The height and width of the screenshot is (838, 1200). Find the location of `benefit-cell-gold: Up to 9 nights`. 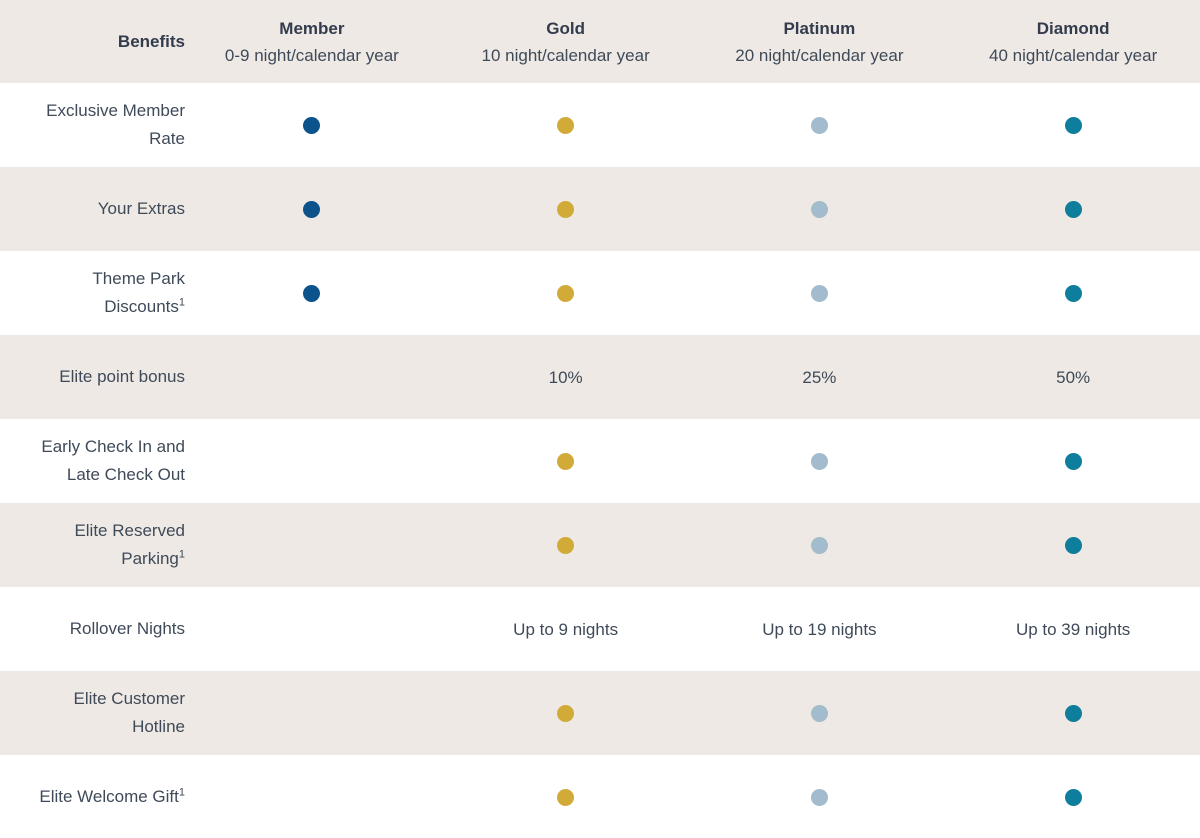

benefit-cell-gold: Up to 9 nights is located at coordinates (566, 629).